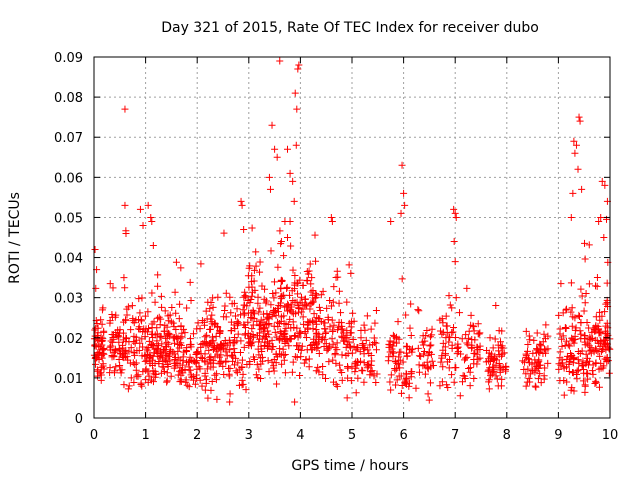 Image resolution: width=640 pixels, height=480 pixels. What do you see at coordinates (352, 435) in the screenshot?
I see `x-tick-label: 5` at bounding box center [352, 435].